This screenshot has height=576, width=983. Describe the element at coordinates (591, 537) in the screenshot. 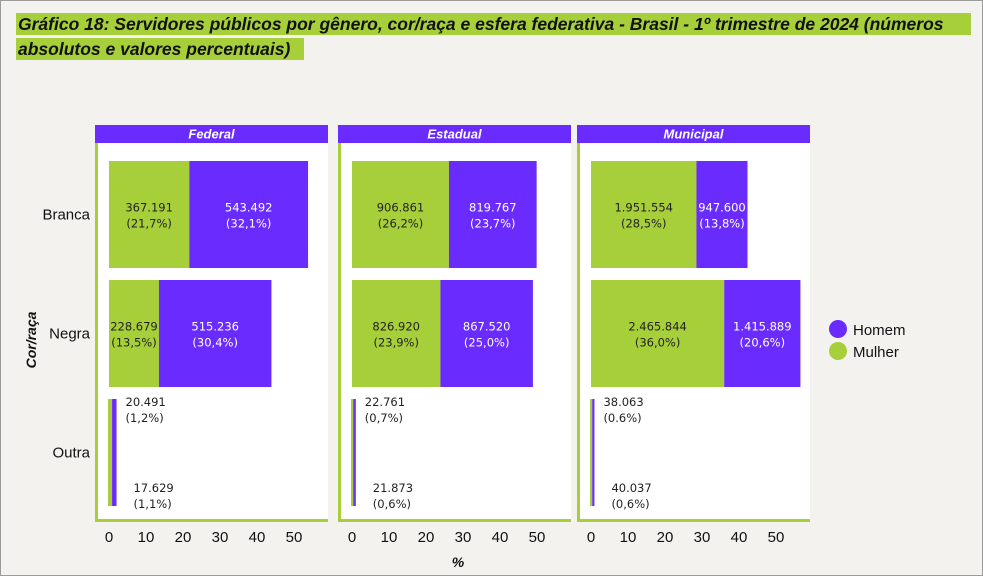

I see `x-tick-municipal-0: 0` at that location.